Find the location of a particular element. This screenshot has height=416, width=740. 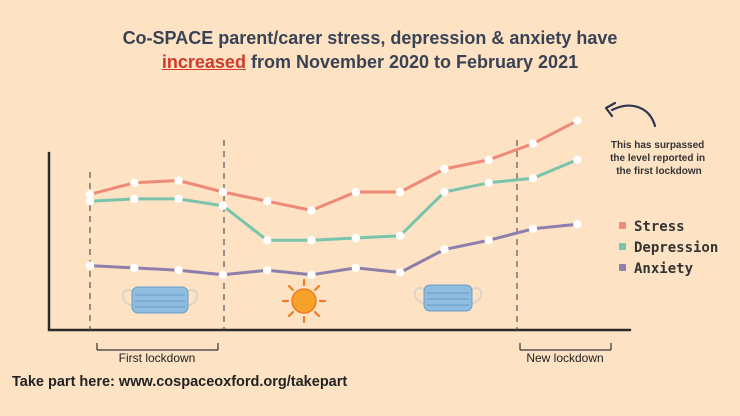

chart-legend: Stress Depression Anxiety is located at coordinates (668, 248).